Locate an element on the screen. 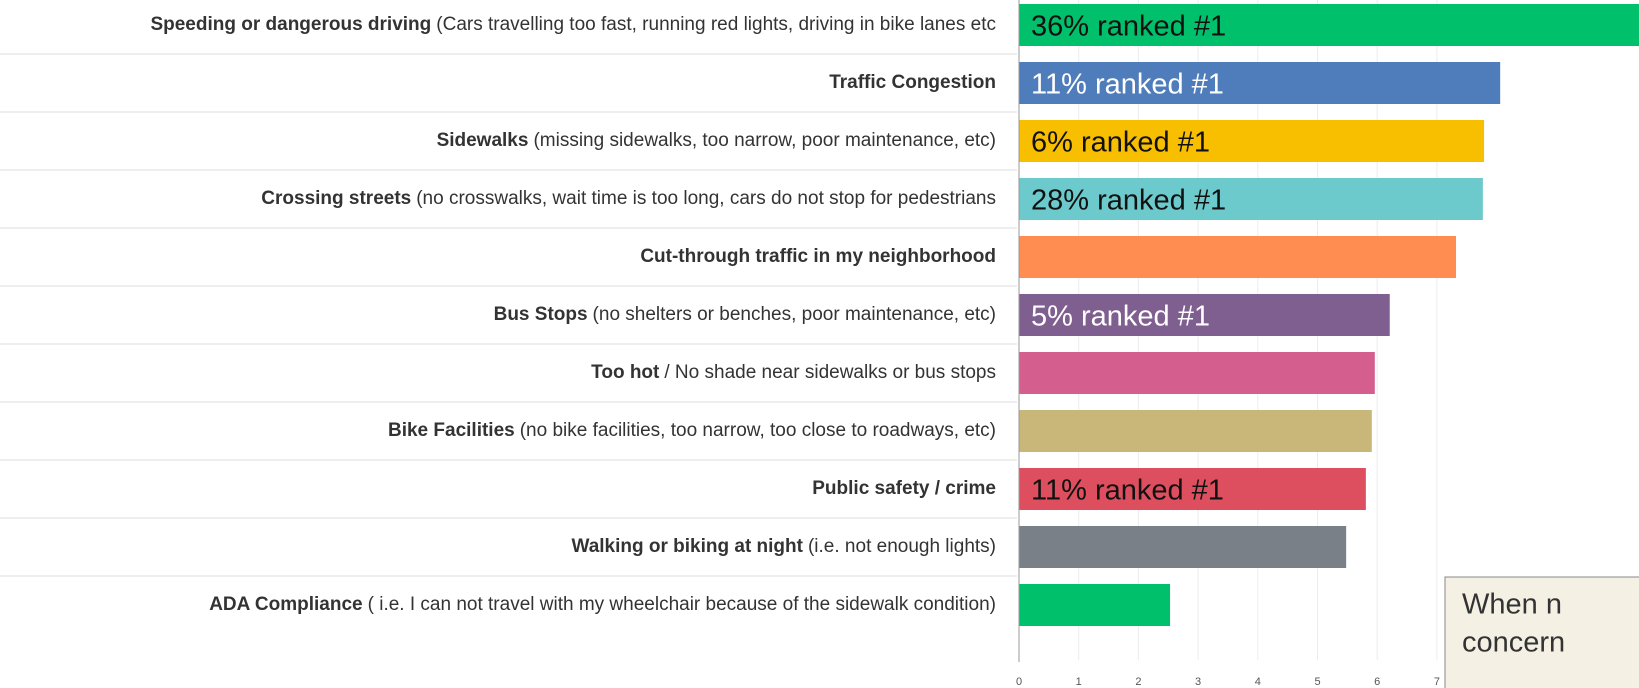 The width and height of the screenshot is (1639, 688). x-tick-label: 3 is located at coordinates (1198, 682).